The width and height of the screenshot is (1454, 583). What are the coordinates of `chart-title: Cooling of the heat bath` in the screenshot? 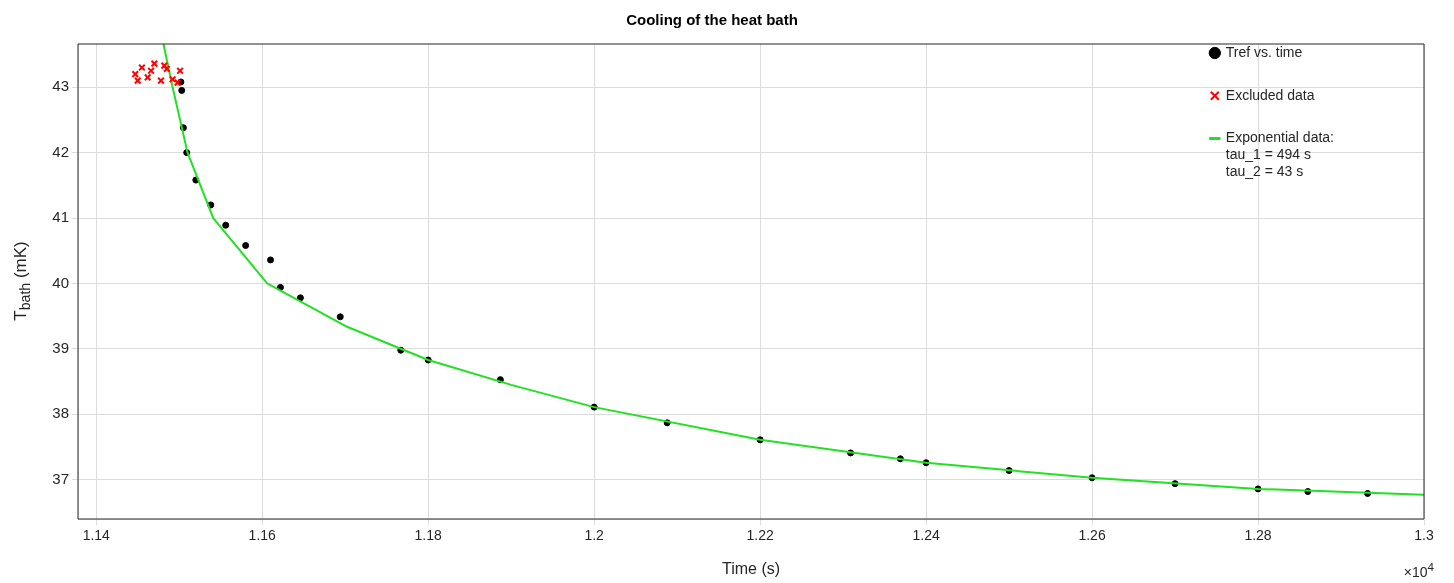 It's located at (712, 20).